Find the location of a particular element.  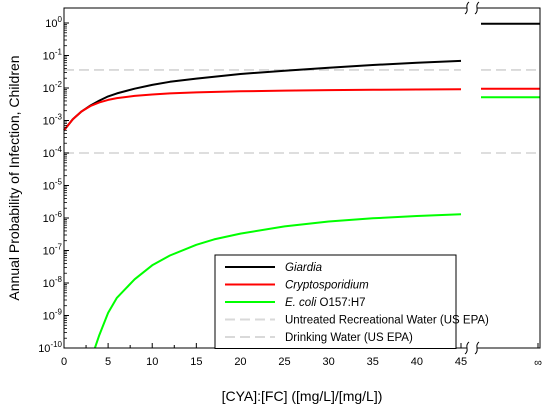

y-tick-label-3: 10⁻³ is located at coordinates (53, 120).